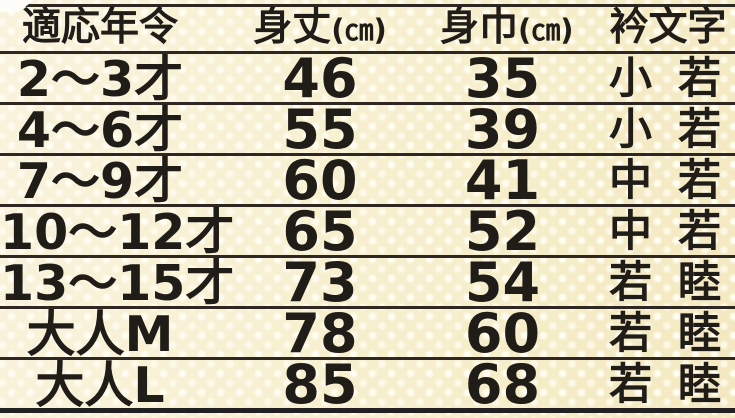  What do you see at coordinates (320, 129) in the screenshot?
I see `body-length-cell: 55` at bounding box center [320, 129].